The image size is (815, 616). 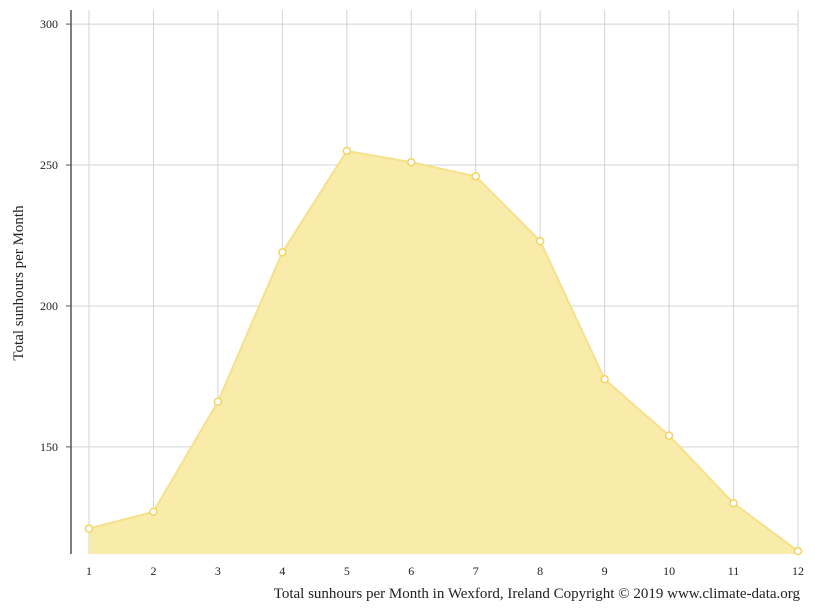 I want to click on x-tick-label: 3, so click(x=218, y=571).